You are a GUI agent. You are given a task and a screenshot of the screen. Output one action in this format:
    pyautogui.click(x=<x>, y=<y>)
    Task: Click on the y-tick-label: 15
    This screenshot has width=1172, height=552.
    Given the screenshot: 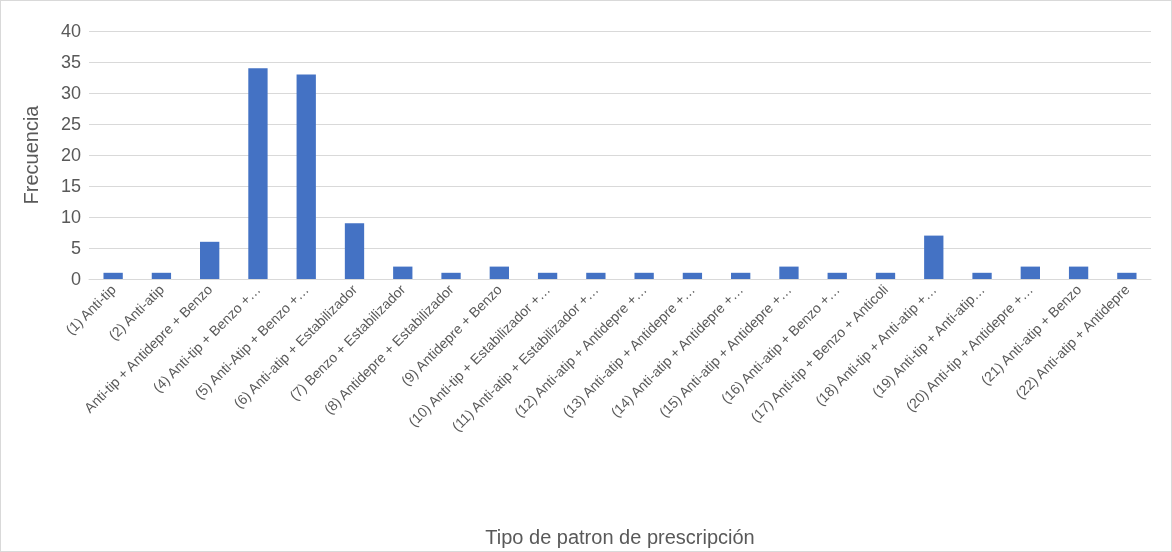 What is the action you would take?
    pyautogui.click(x=70, y=186)
    